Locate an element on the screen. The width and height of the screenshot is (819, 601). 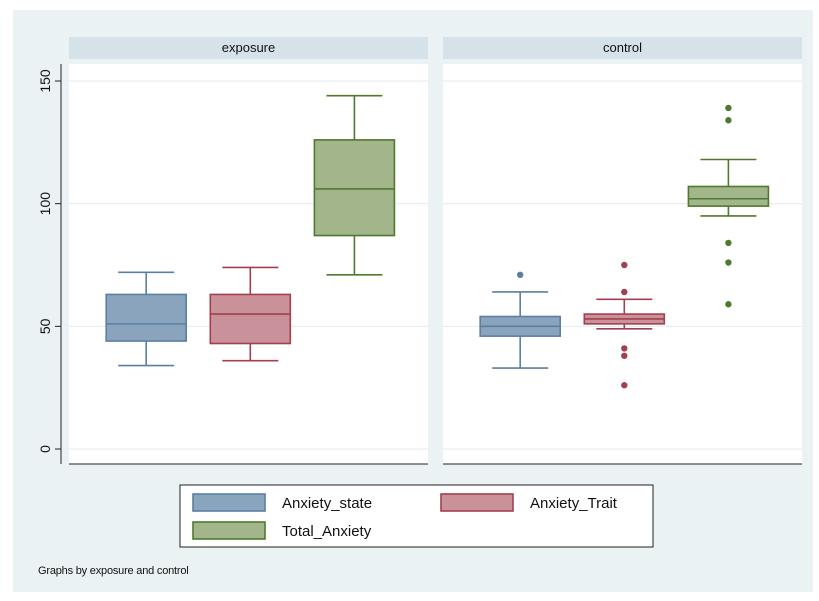
legend-label-Anxiety_state: Anxiety_state is located at coordinates (327, 503).